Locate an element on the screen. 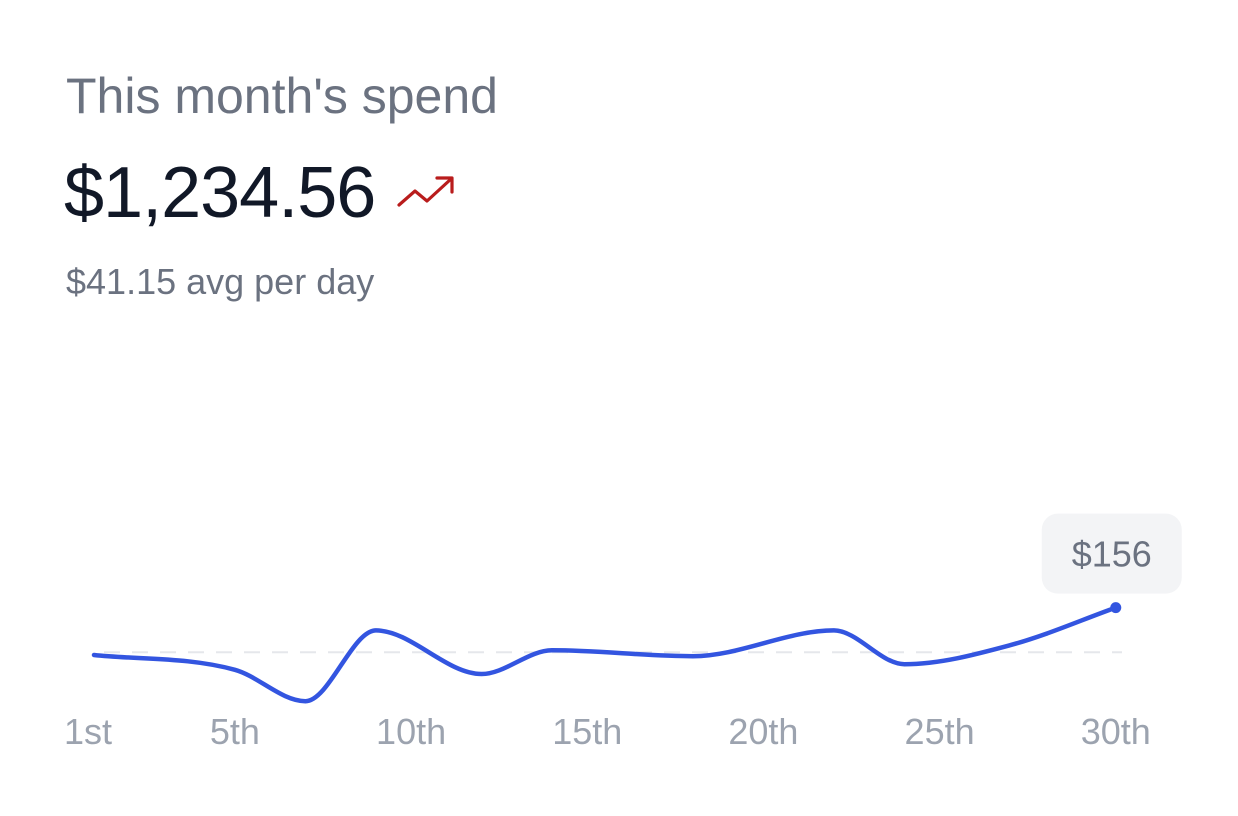 Image resolution: width=1238 pixels, height=816 pixels. x-tick-label: 30th is located at coordinates (1116, 731).